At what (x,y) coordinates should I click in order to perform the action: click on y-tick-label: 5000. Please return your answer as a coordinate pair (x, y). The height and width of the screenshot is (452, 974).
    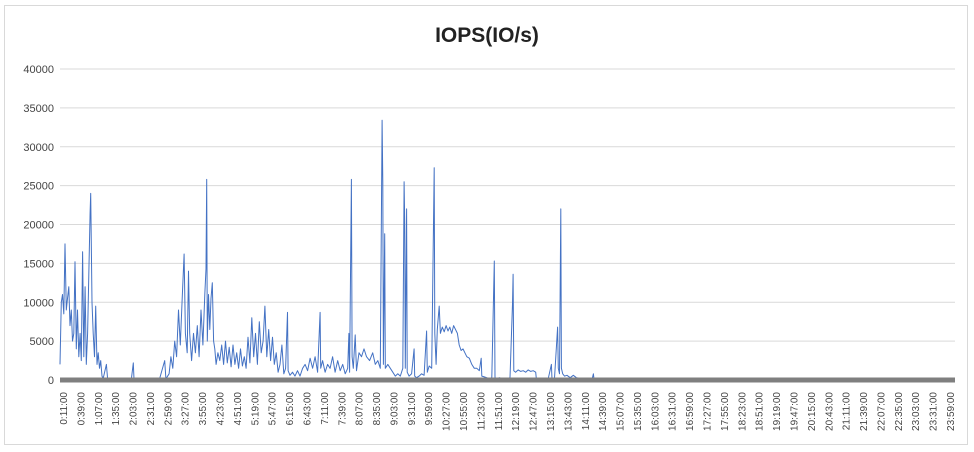
    Looking at the image, I should click on (42, 342).